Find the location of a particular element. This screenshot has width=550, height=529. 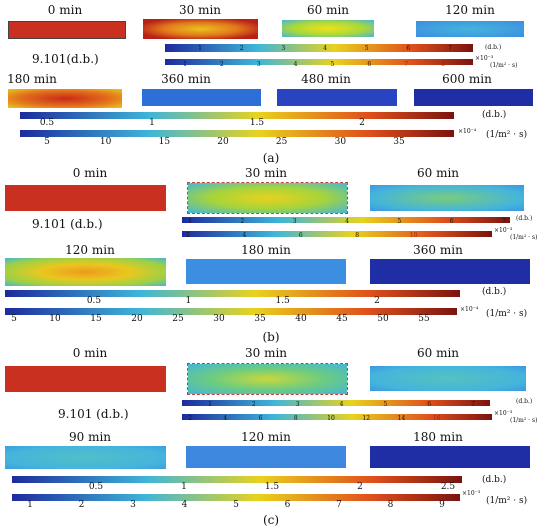

colorbar-tick-label: 15 is located at coordinates (164, 142).